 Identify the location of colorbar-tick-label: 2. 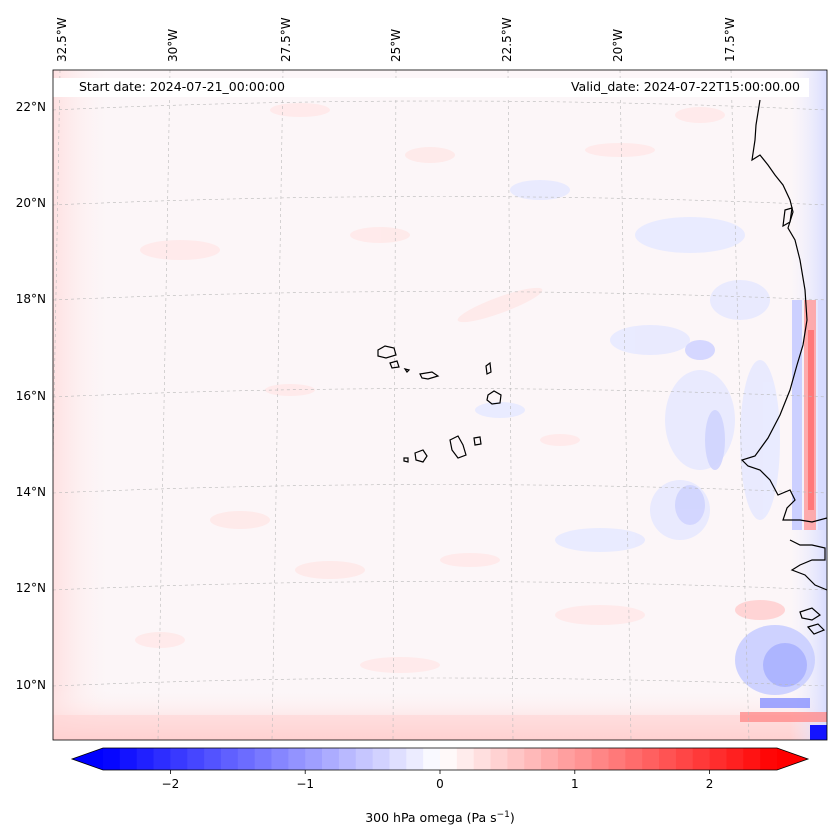
(710, 784).